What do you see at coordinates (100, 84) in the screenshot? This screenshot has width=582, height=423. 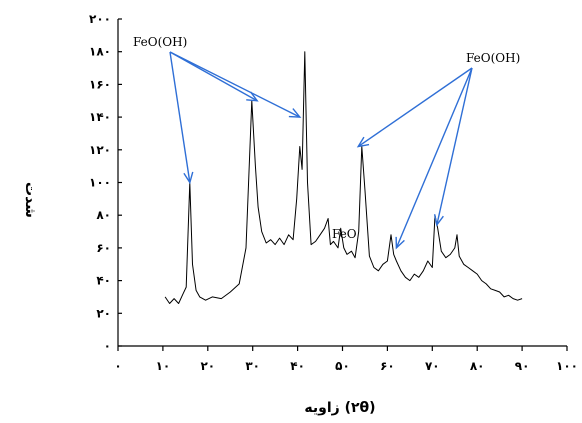 I see `y-tick-label: ۱۶۰` at bounding box center [100, 84].